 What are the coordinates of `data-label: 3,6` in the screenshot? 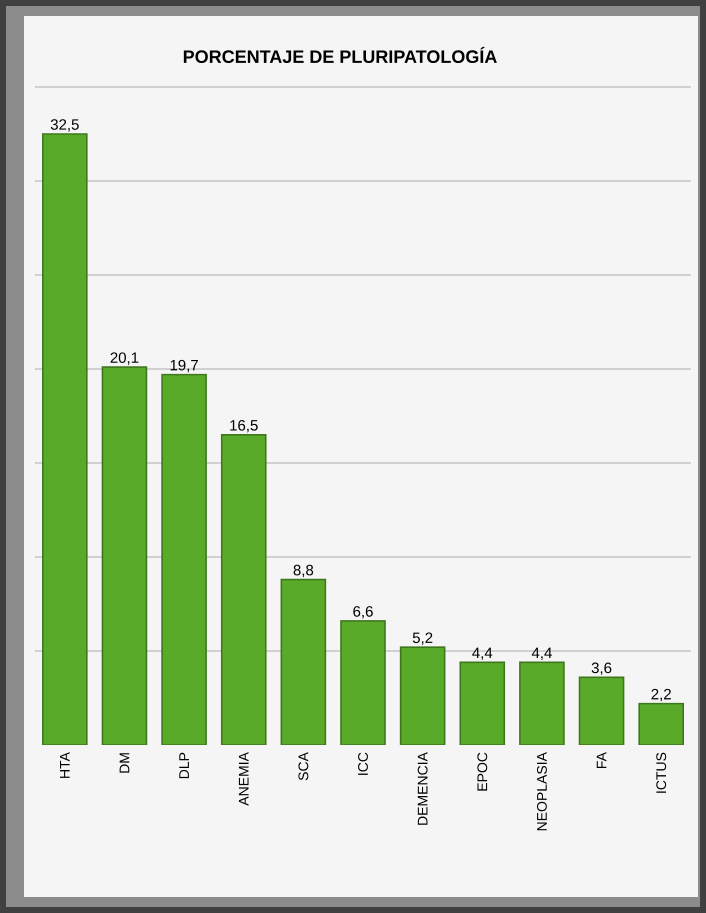 It's located at (602, 668).